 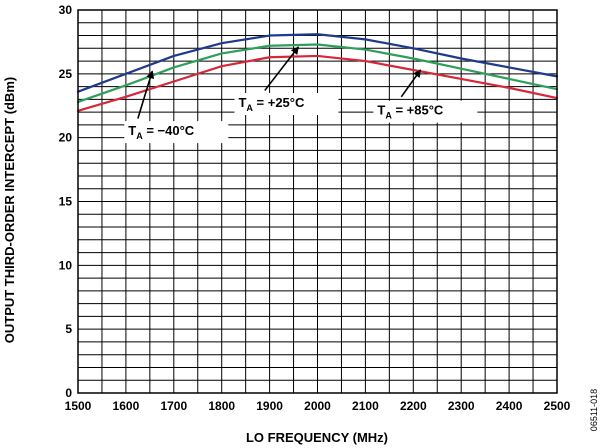 What do you see at coordinates (221, 406) in the screenshot?
I see `x-tick-label: 1800` at bounding box center [221, 406].